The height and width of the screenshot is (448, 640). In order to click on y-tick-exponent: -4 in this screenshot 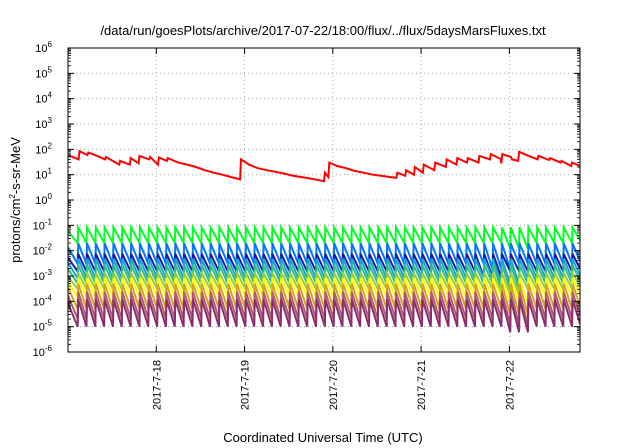, I will do `click(49, 297)`.